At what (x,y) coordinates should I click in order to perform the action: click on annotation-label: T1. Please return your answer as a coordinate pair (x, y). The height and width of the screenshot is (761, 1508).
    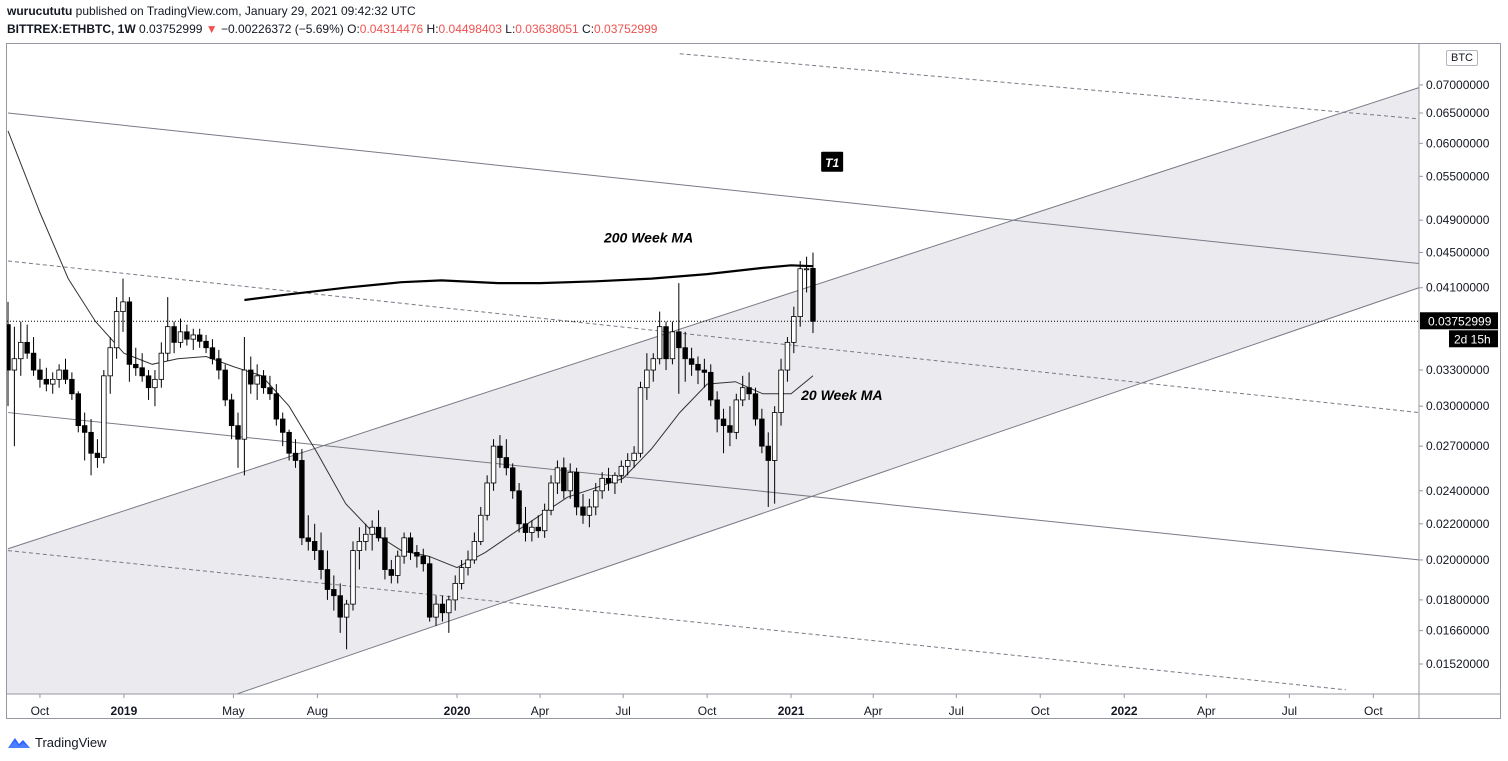
    Looking at the image, I should click on (832, 163).